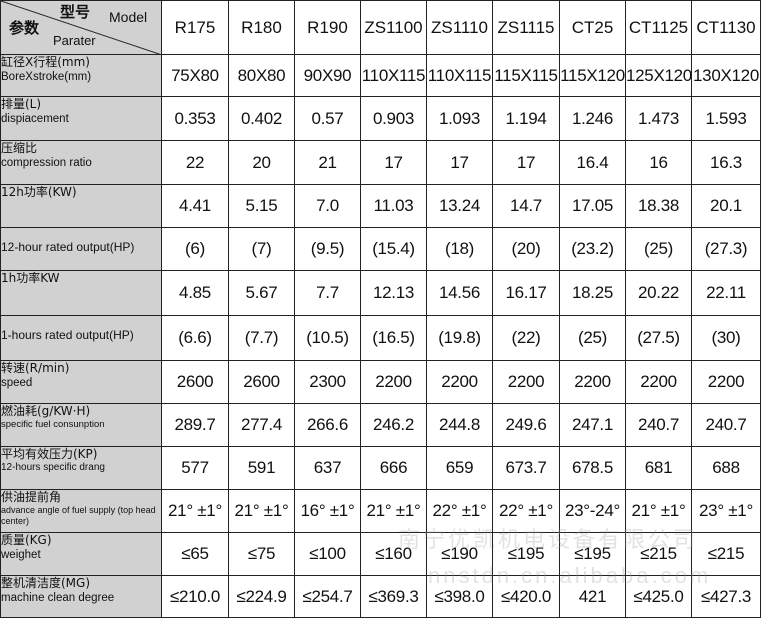 Image resolution: width=761 pixels, height=618 pixels. I want to click on row-label-cn: 排量(L), so click(21, 104).